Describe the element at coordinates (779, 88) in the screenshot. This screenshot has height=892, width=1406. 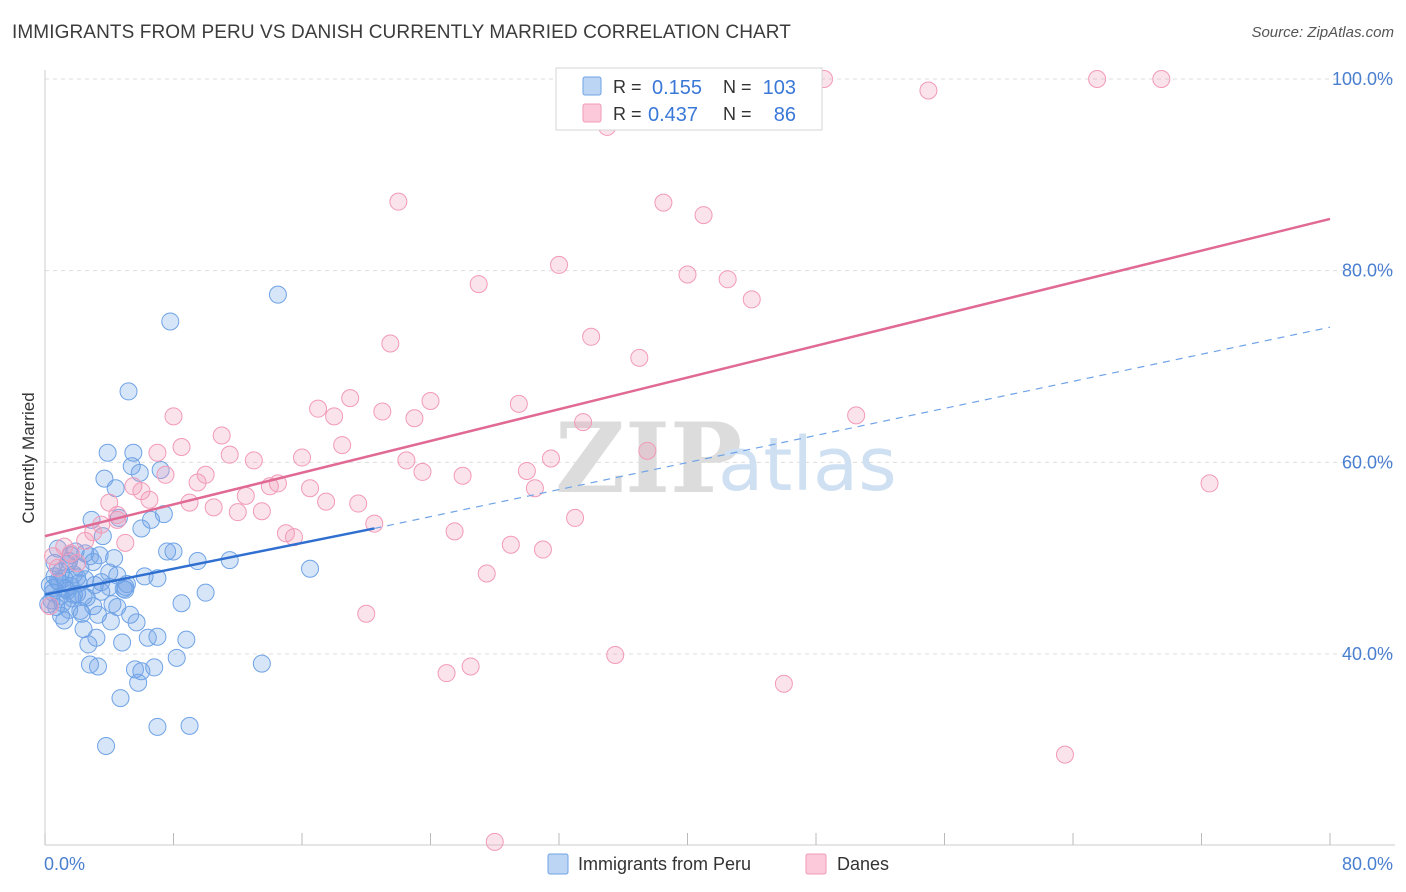
I see `peru-n-value: 103` at that location.